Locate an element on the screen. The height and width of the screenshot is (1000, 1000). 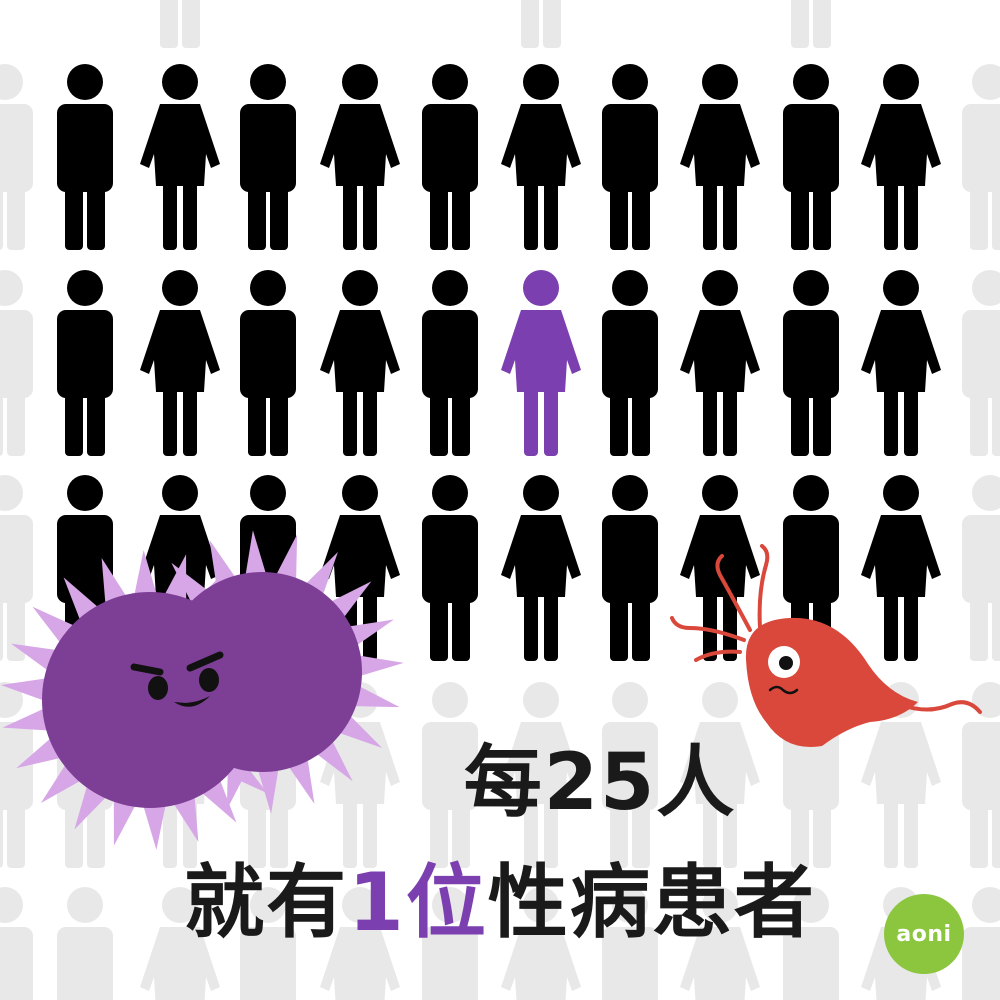
highlighted-person-figure is located at coordinates (541, 363).